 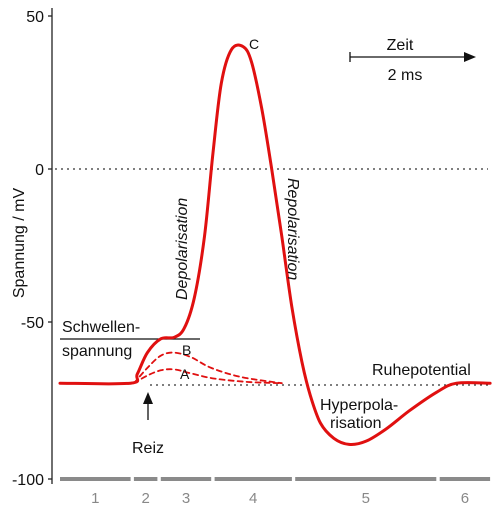 I want to click on phase-label-6: 6, so click(x=465, y=498).